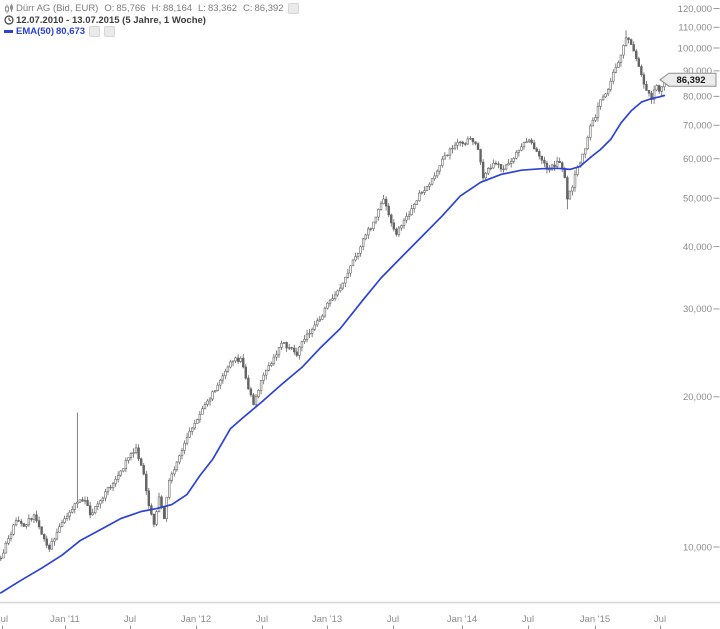 This screenshot has height=629, width=720. What do you see at coordinates (71, 31) in the screenshot?
I see `indicator-value: 80,673` at bounding box center [71, 31].